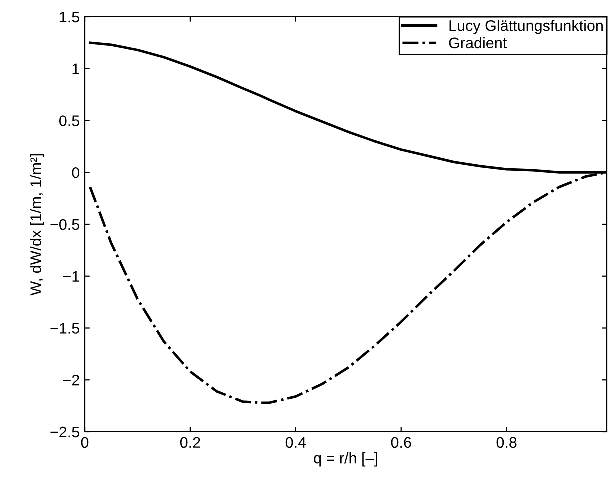  Describe the element at coordinates (70, 17) in the screenshot. I see `y-tick-label: 1.5` at that location.